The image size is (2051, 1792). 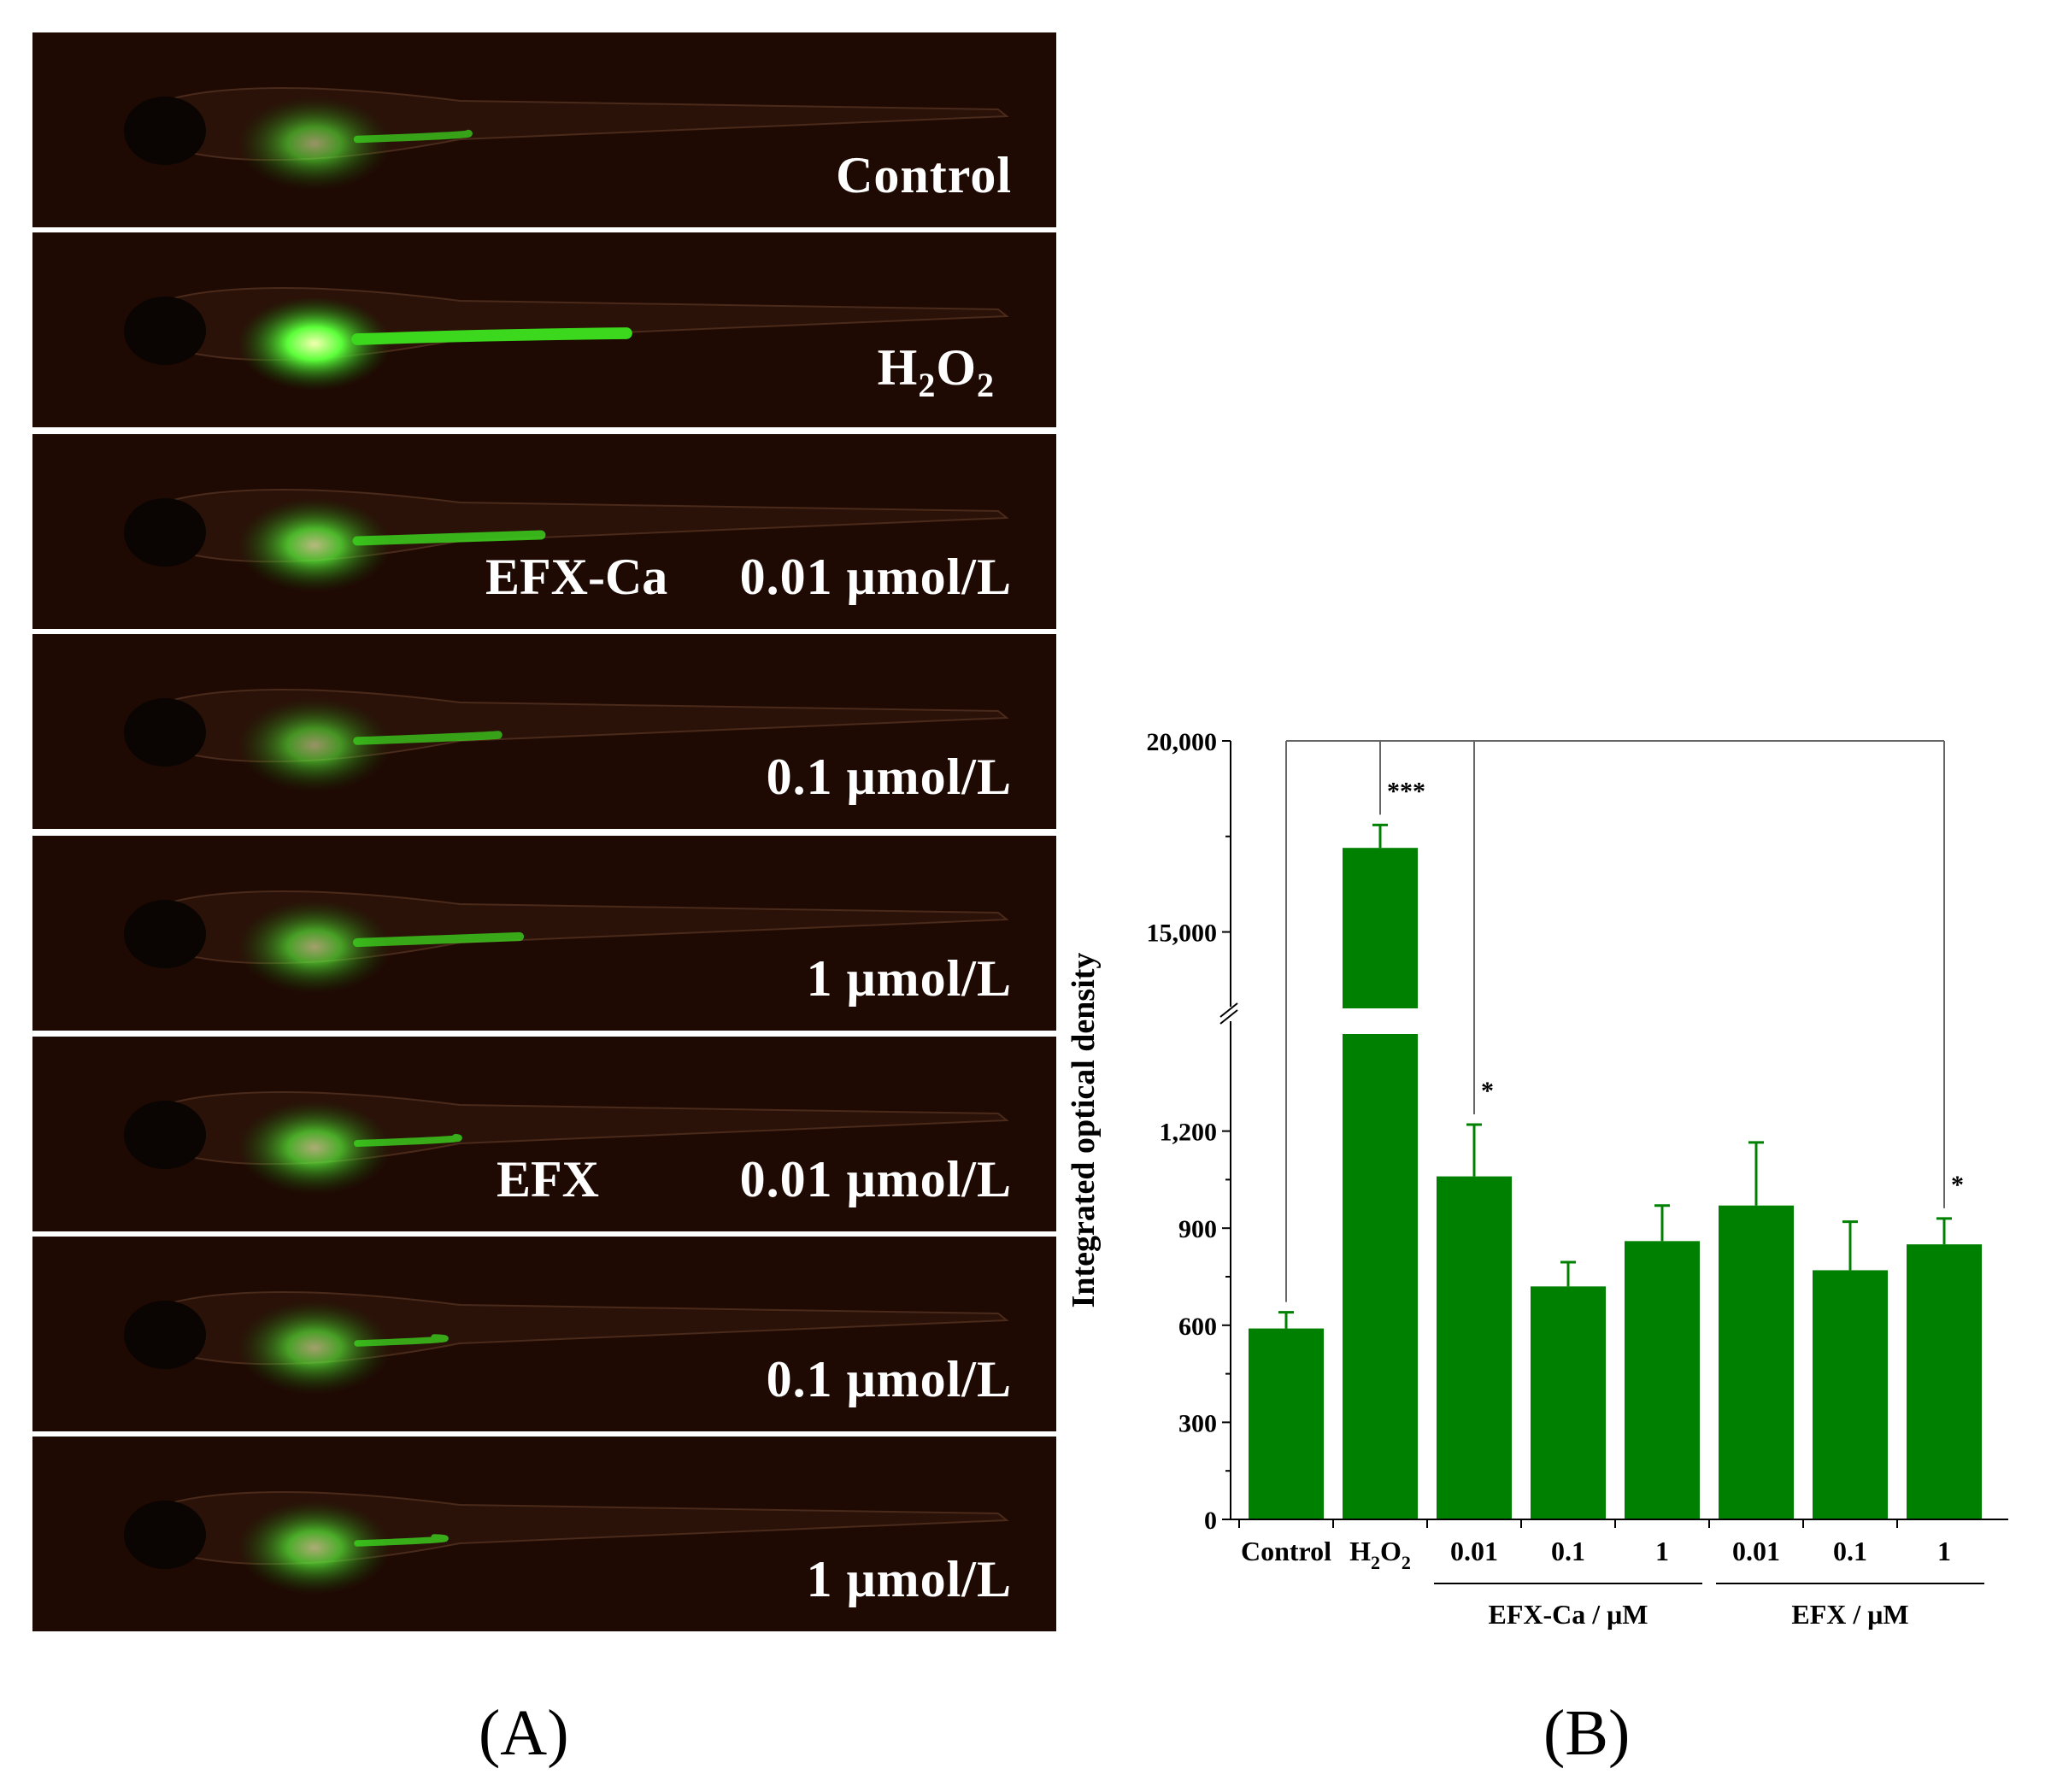 I want to click on fish-image-strip: EFX-Ca 0.01 μmol/L, so click(x=544, y=531).